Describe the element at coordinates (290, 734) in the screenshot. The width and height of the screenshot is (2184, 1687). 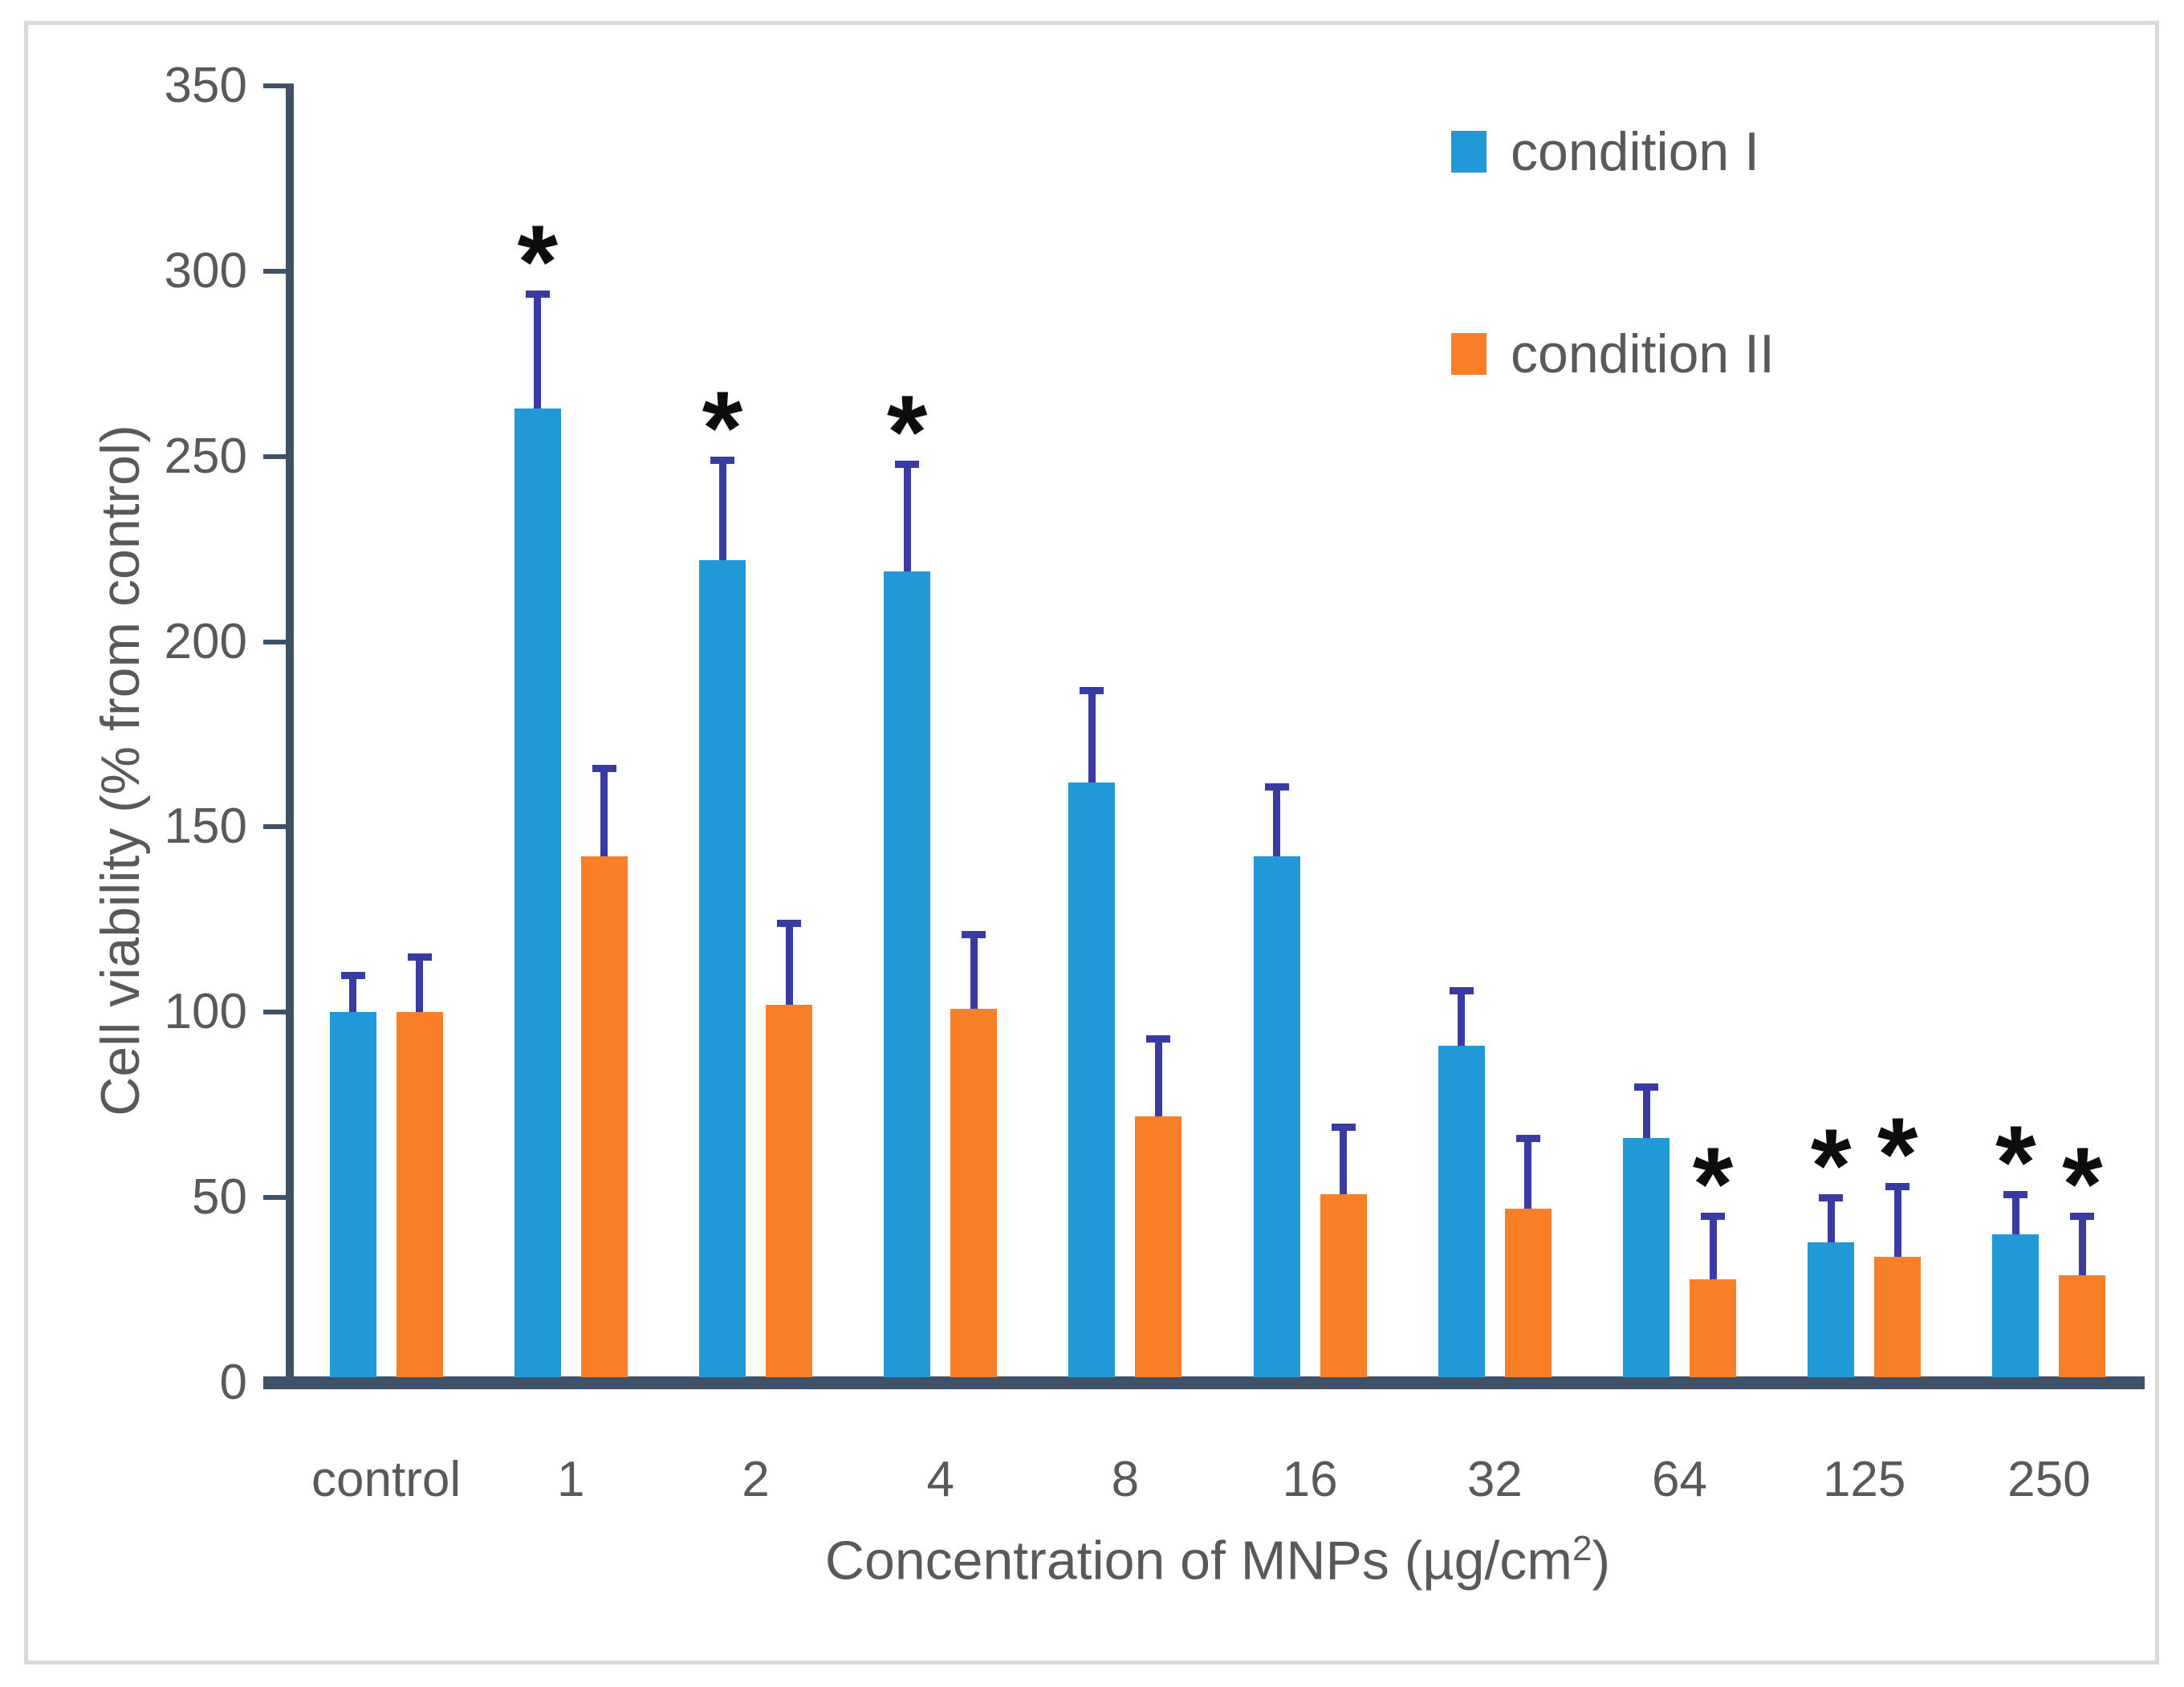
I see `y-axis-line` at that location.